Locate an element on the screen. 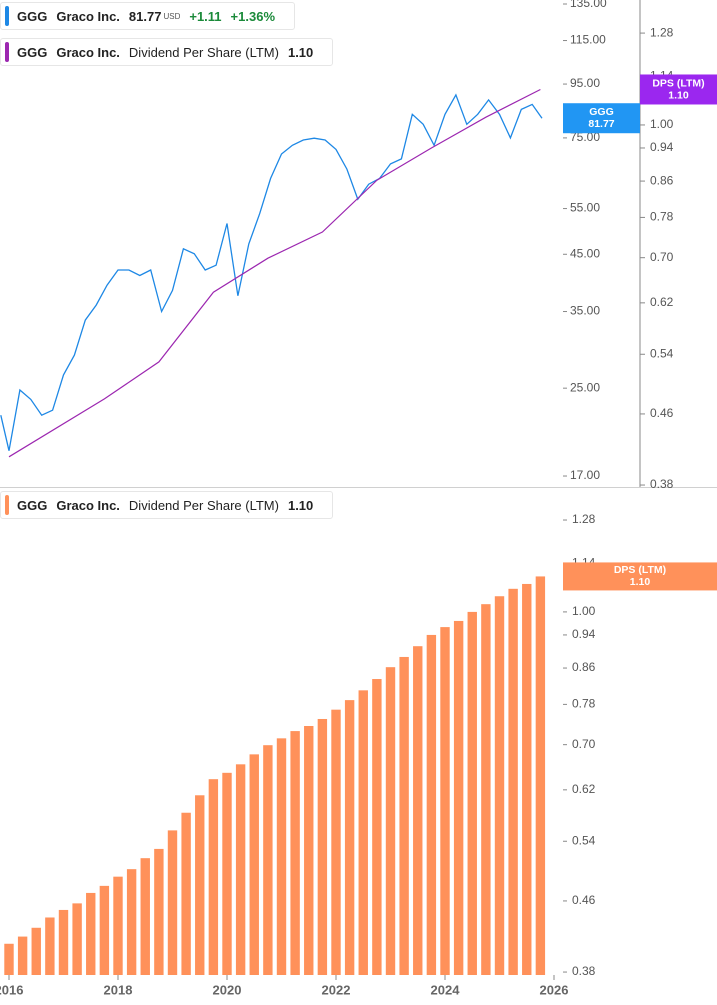 Image resolution: width=717 pixels, height=1005 pixels. y-tick-label: 115.00 is located at coordinates (588, 40).